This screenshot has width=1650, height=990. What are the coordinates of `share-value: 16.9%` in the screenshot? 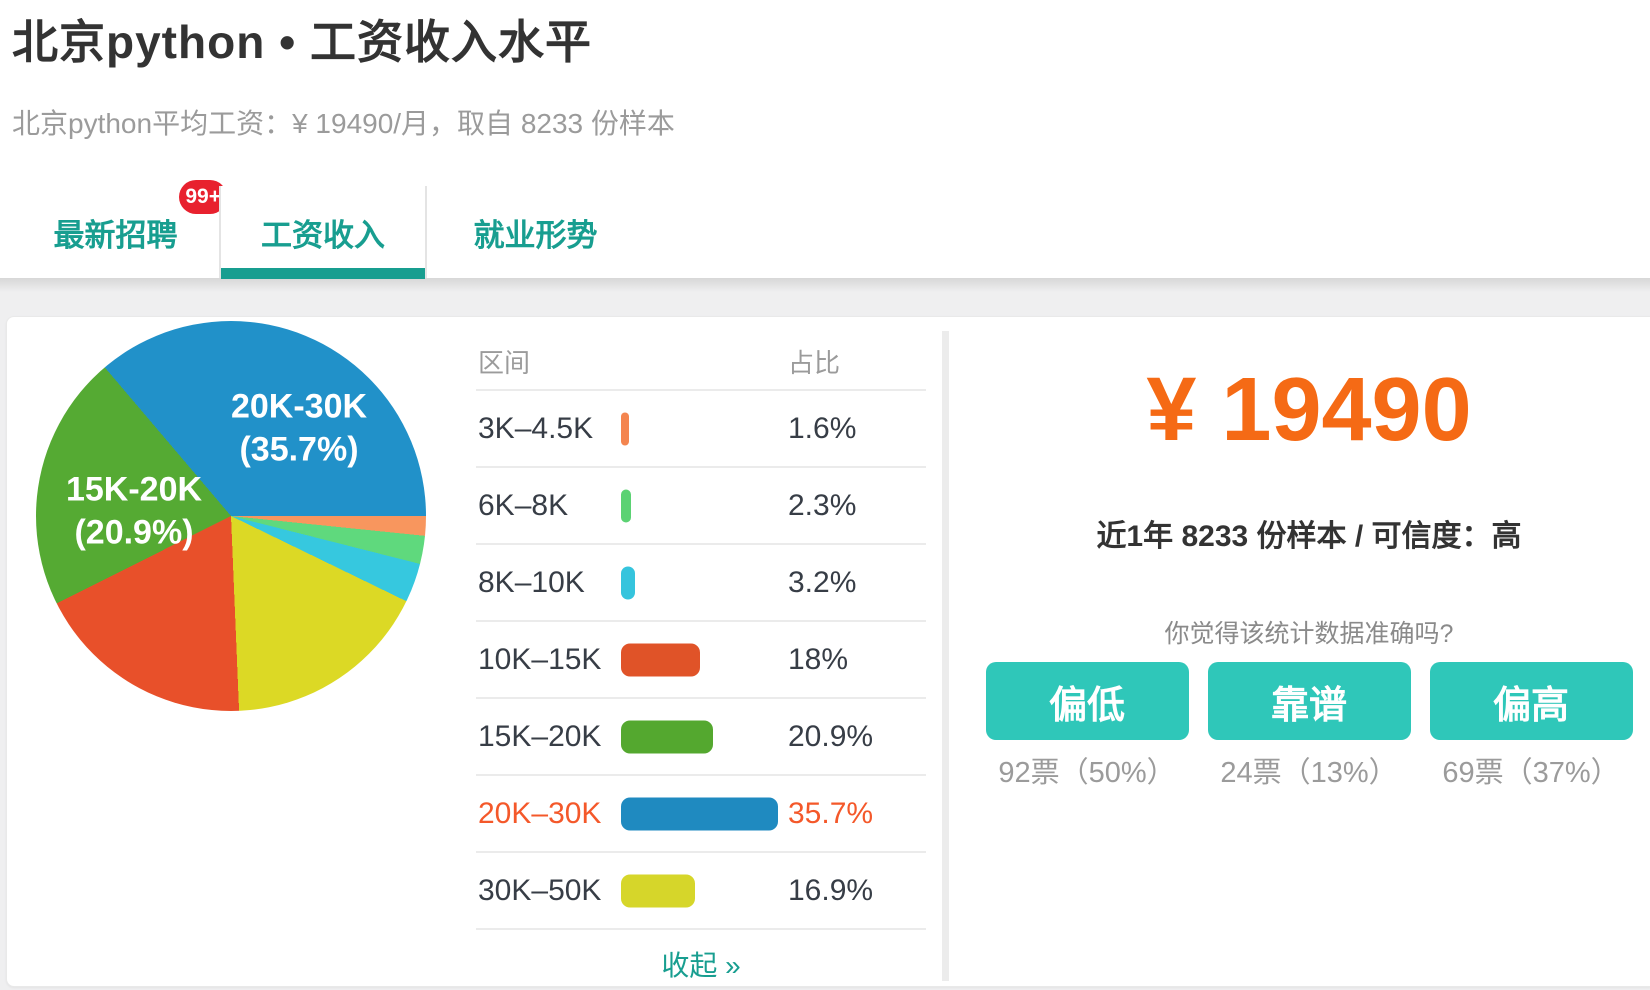 It's located at (831, 890).